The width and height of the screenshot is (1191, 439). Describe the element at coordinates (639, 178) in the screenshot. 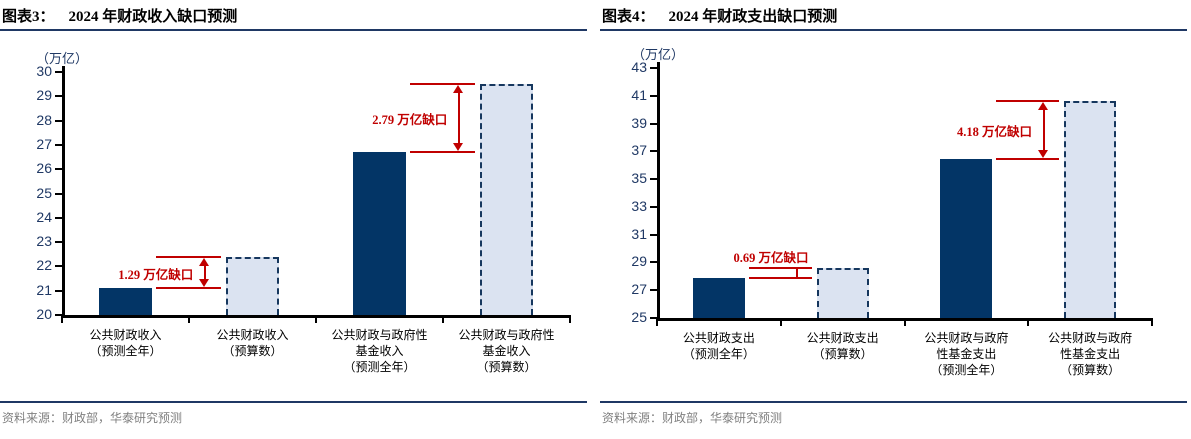

I see `y-tick-label: 35` at that location.